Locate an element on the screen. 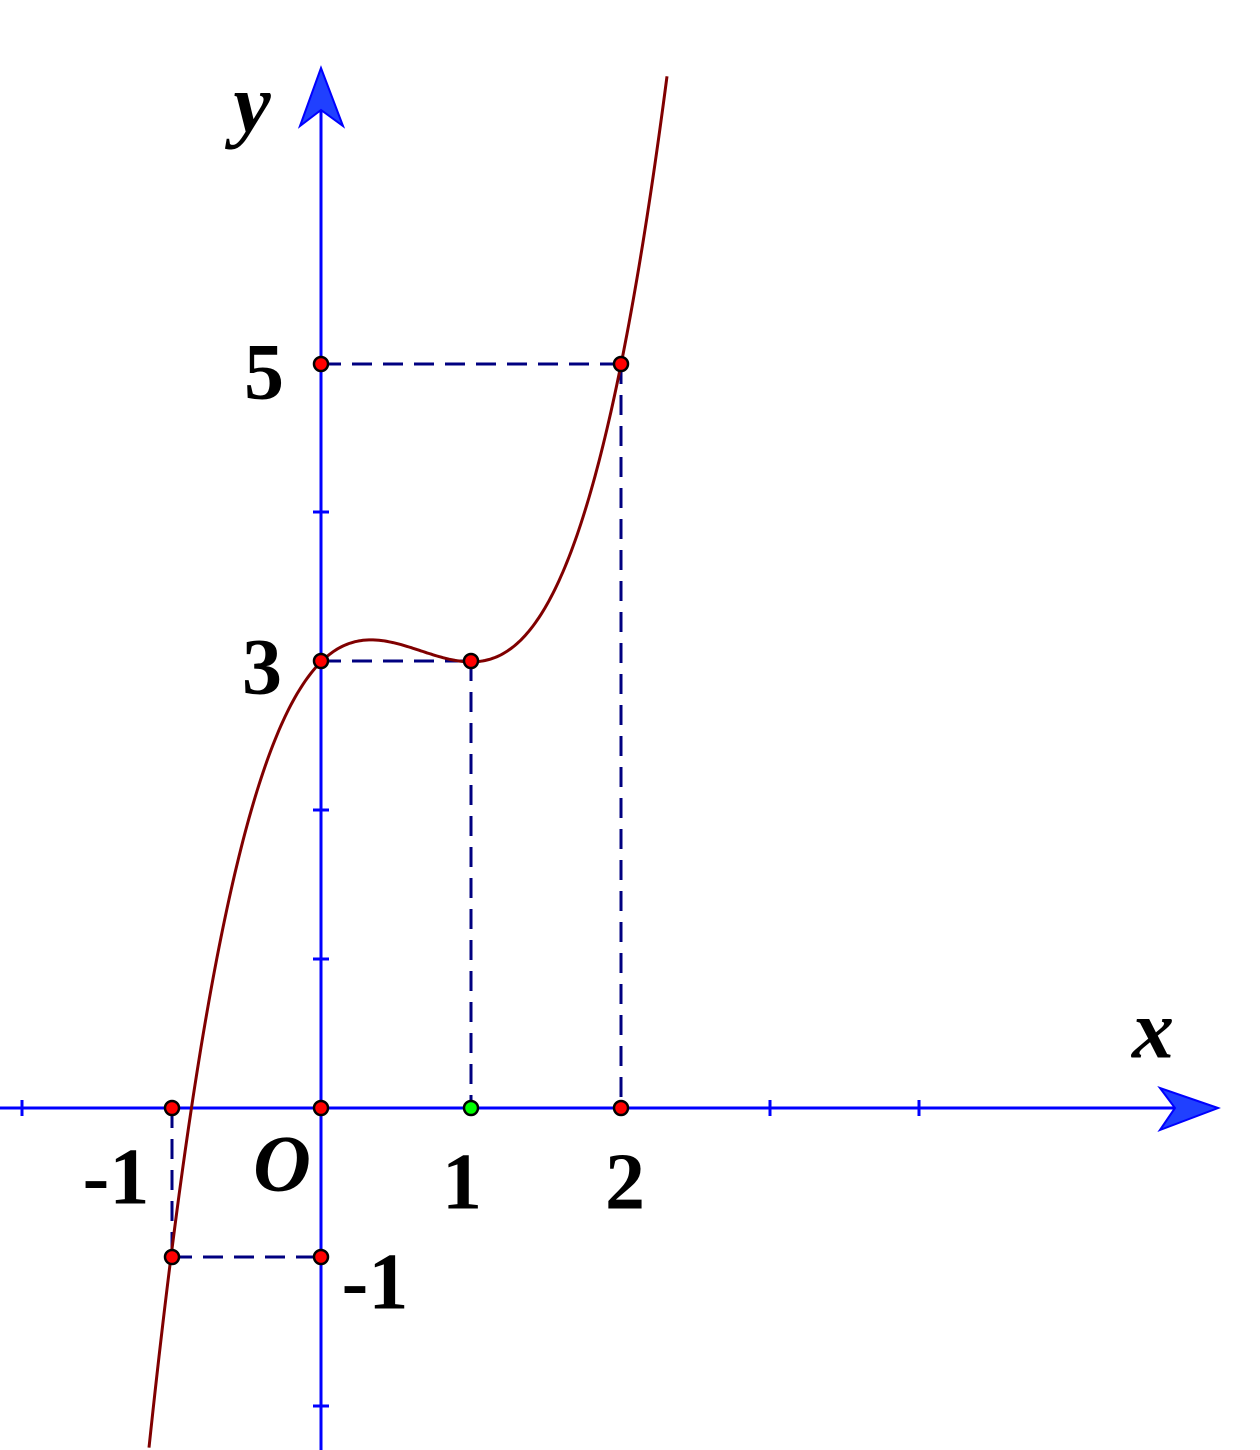 Image resolution: width=1260 pixels, height=1450 pixels. y-tick-label: 3 is located at coordinates (262, 667).